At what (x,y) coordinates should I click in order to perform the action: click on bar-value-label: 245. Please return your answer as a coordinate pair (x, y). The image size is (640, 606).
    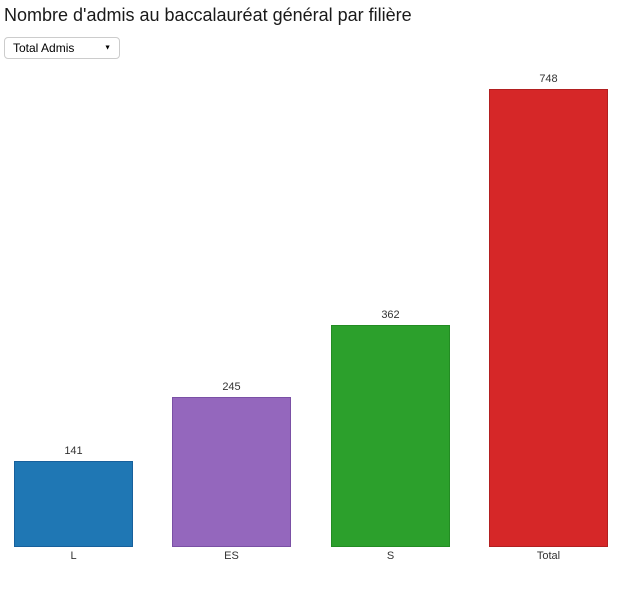
    Looking at the image, I should click on (231, 387).